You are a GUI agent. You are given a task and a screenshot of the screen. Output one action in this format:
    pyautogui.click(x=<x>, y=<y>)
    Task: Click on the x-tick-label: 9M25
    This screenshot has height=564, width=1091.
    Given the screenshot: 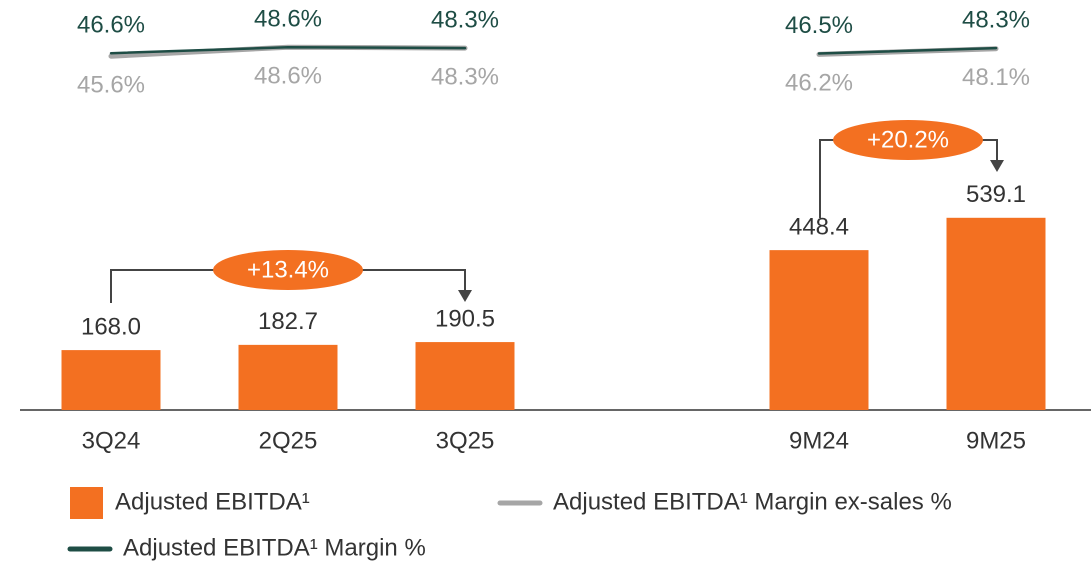 What is the action you would take?
    pyautogui.click(x=996, y=440)
    